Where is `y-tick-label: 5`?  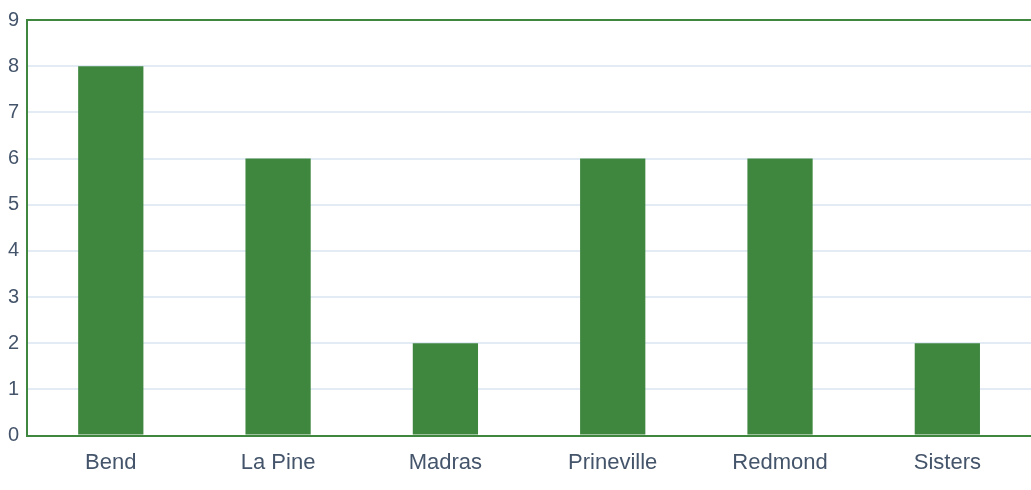
y-tick-label: 5 is located at coordinates (14, 203).